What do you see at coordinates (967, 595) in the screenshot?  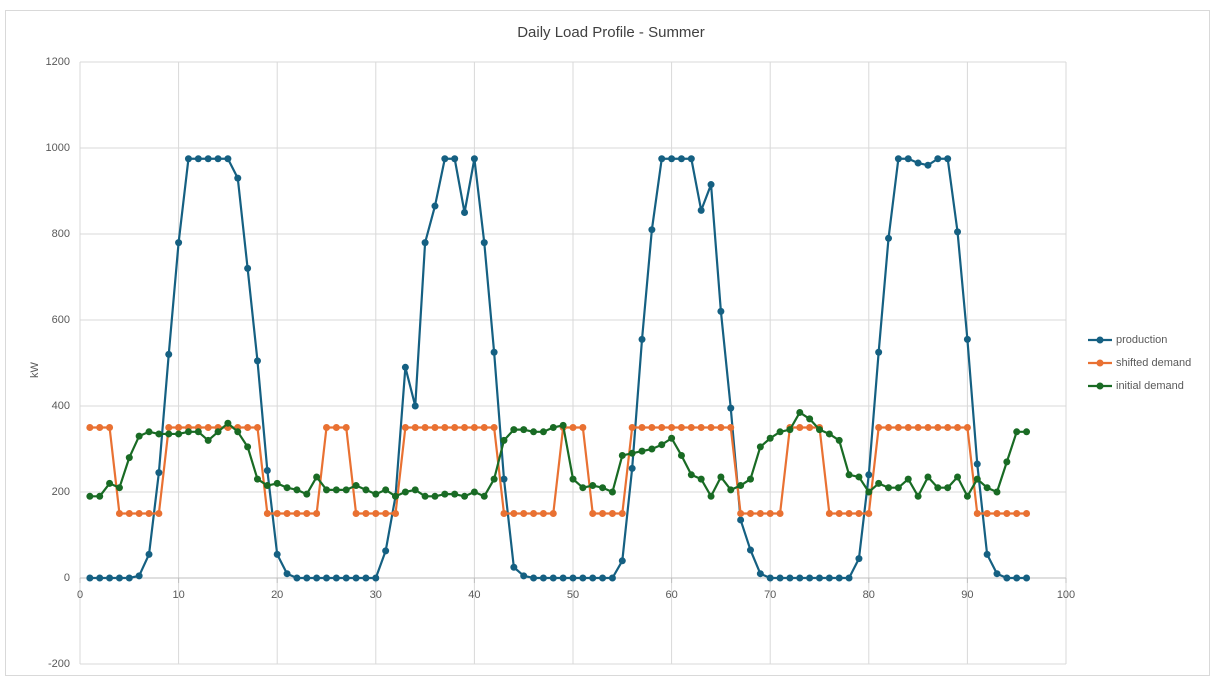 I see `x-tick-label: 90` at bounding box center [967, 595].